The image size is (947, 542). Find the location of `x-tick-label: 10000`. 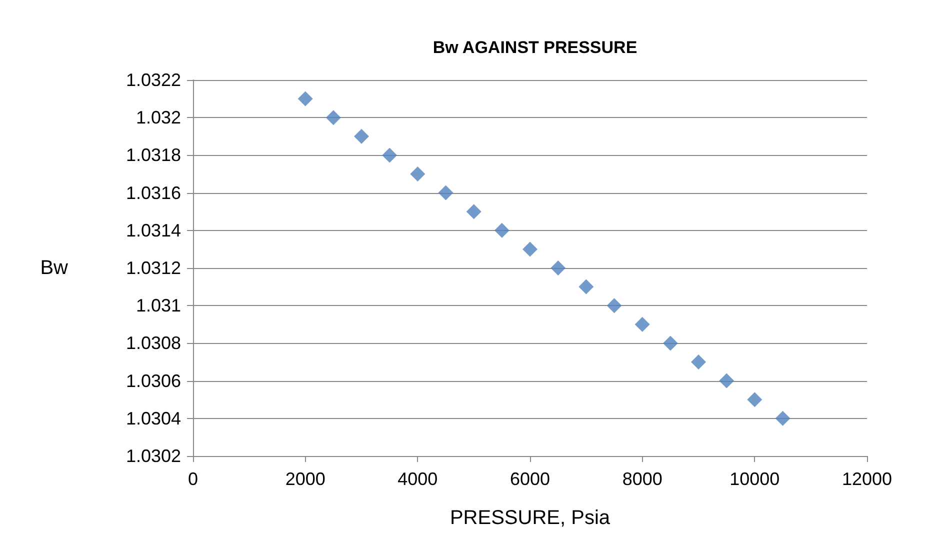

x-tick-label: 10000 is located at coordinates (755, 479).